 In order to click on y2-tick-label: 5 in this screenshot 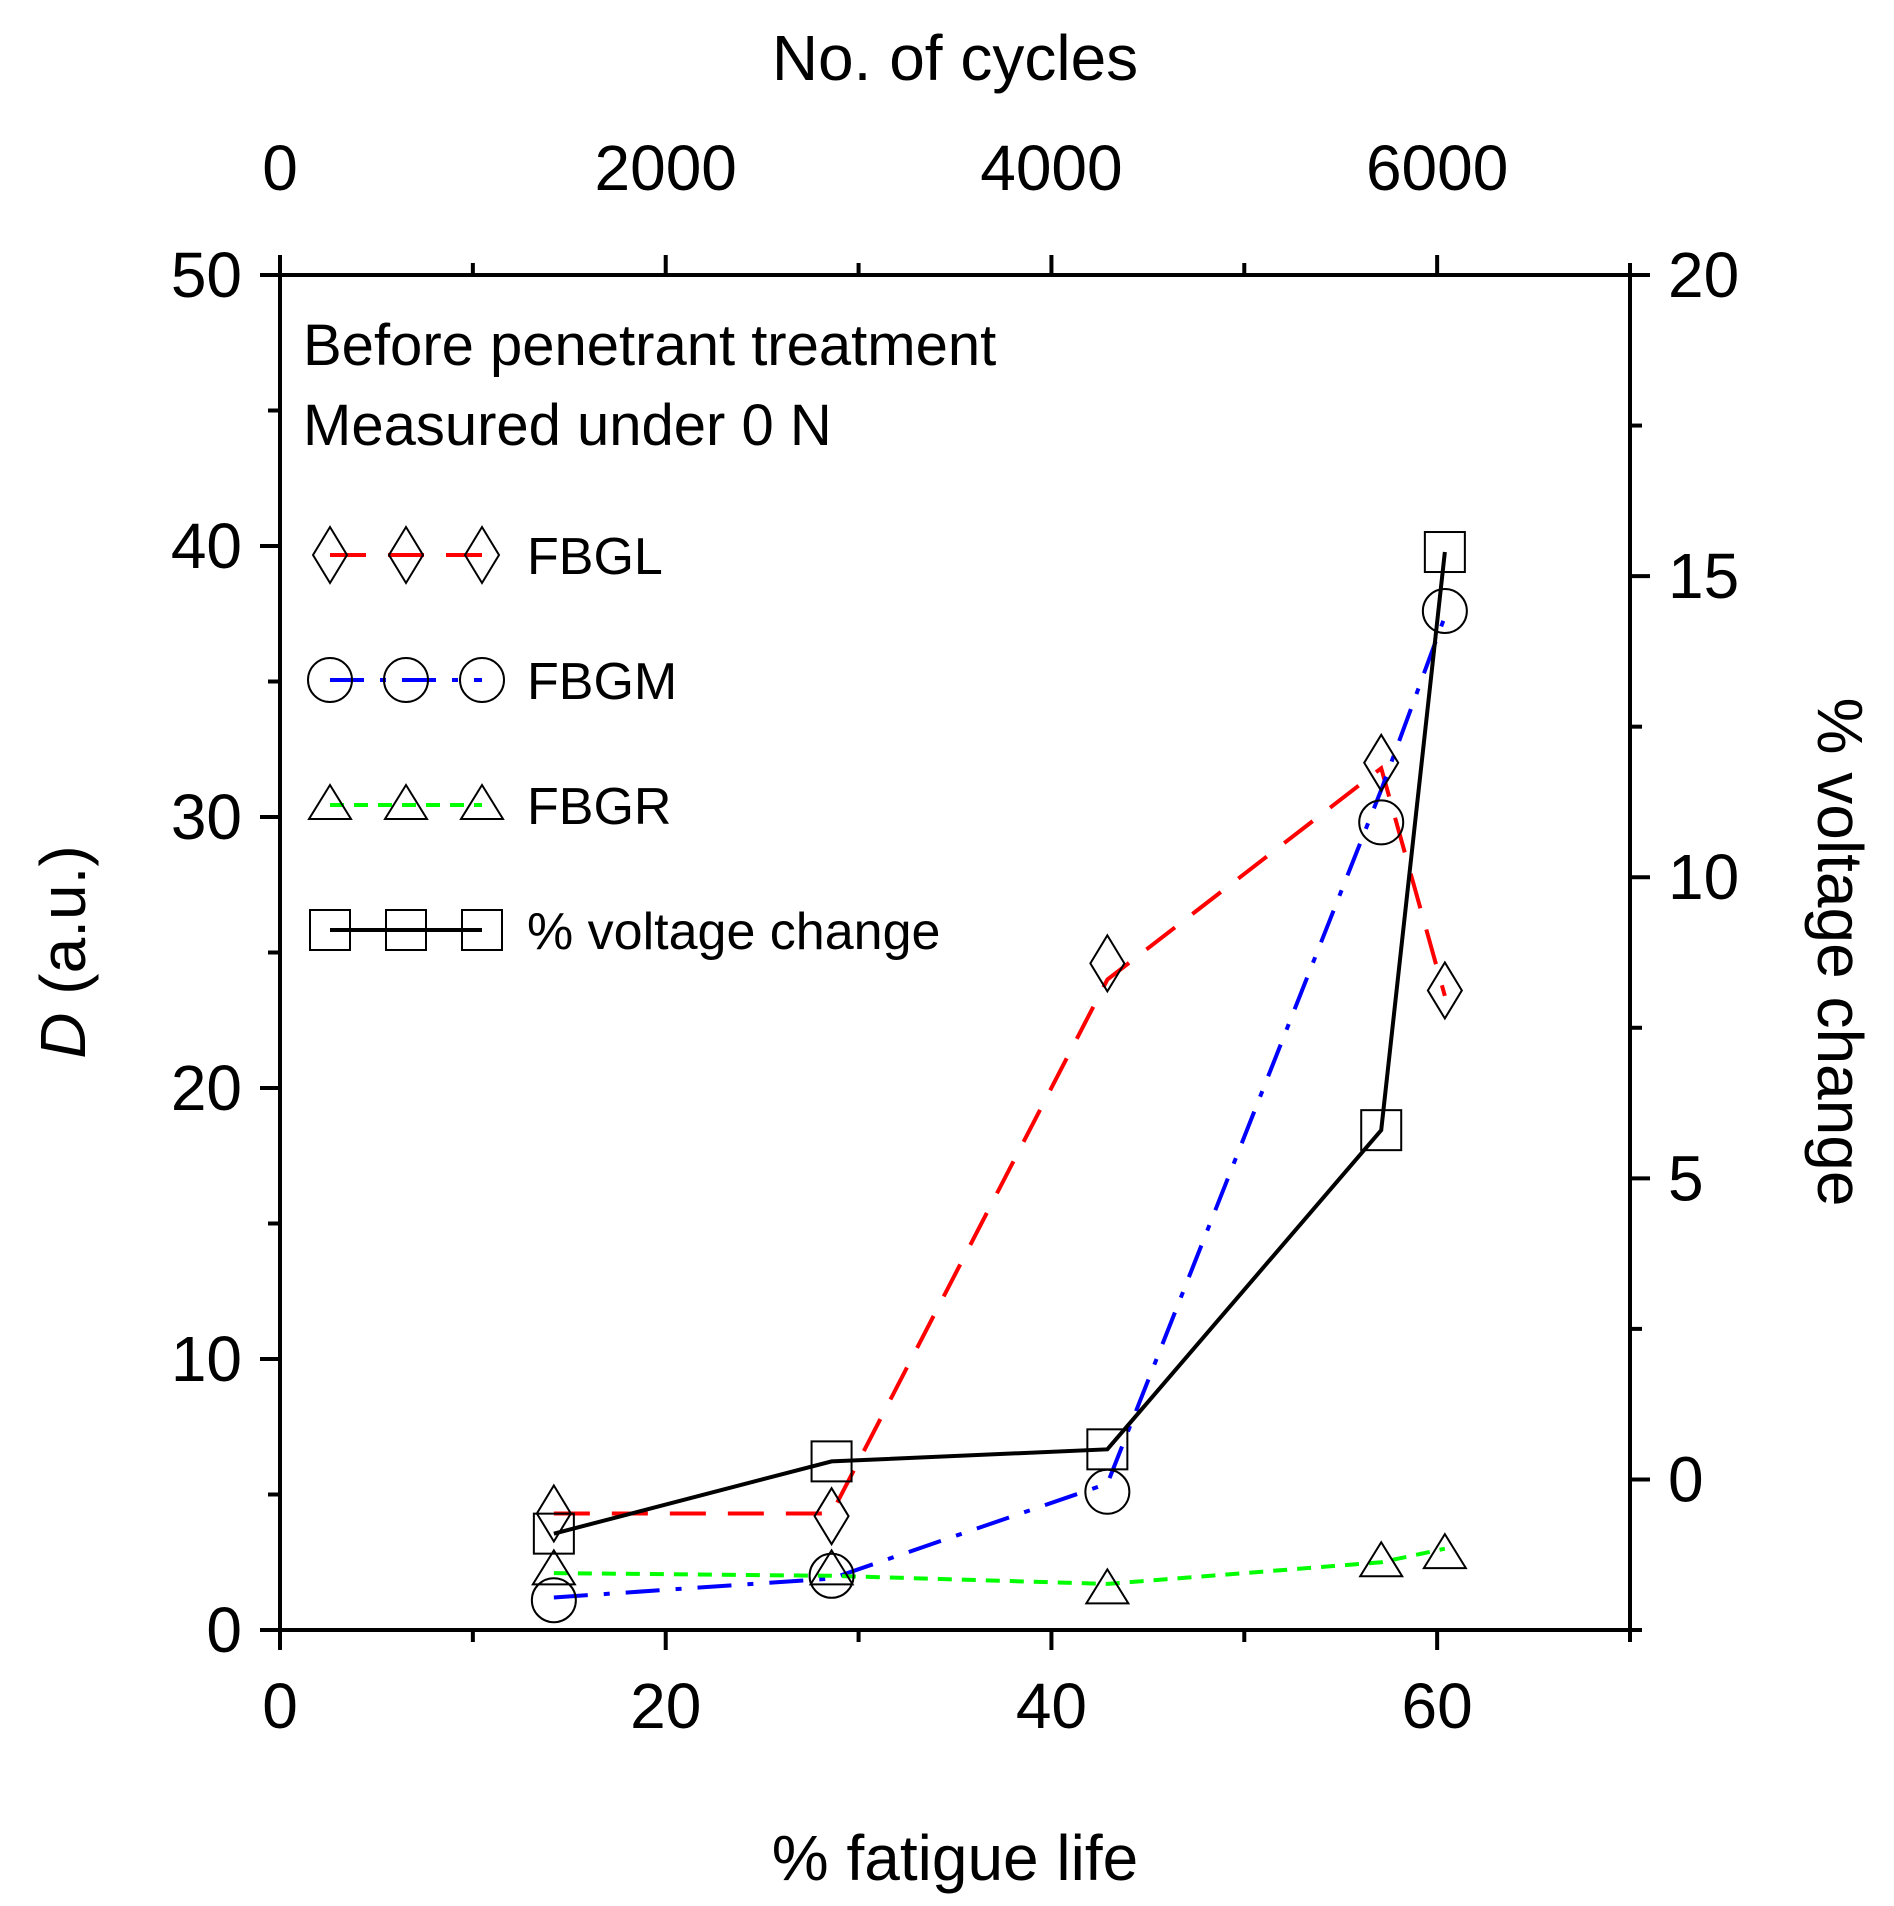, I will do `click(1686, 1178)`.